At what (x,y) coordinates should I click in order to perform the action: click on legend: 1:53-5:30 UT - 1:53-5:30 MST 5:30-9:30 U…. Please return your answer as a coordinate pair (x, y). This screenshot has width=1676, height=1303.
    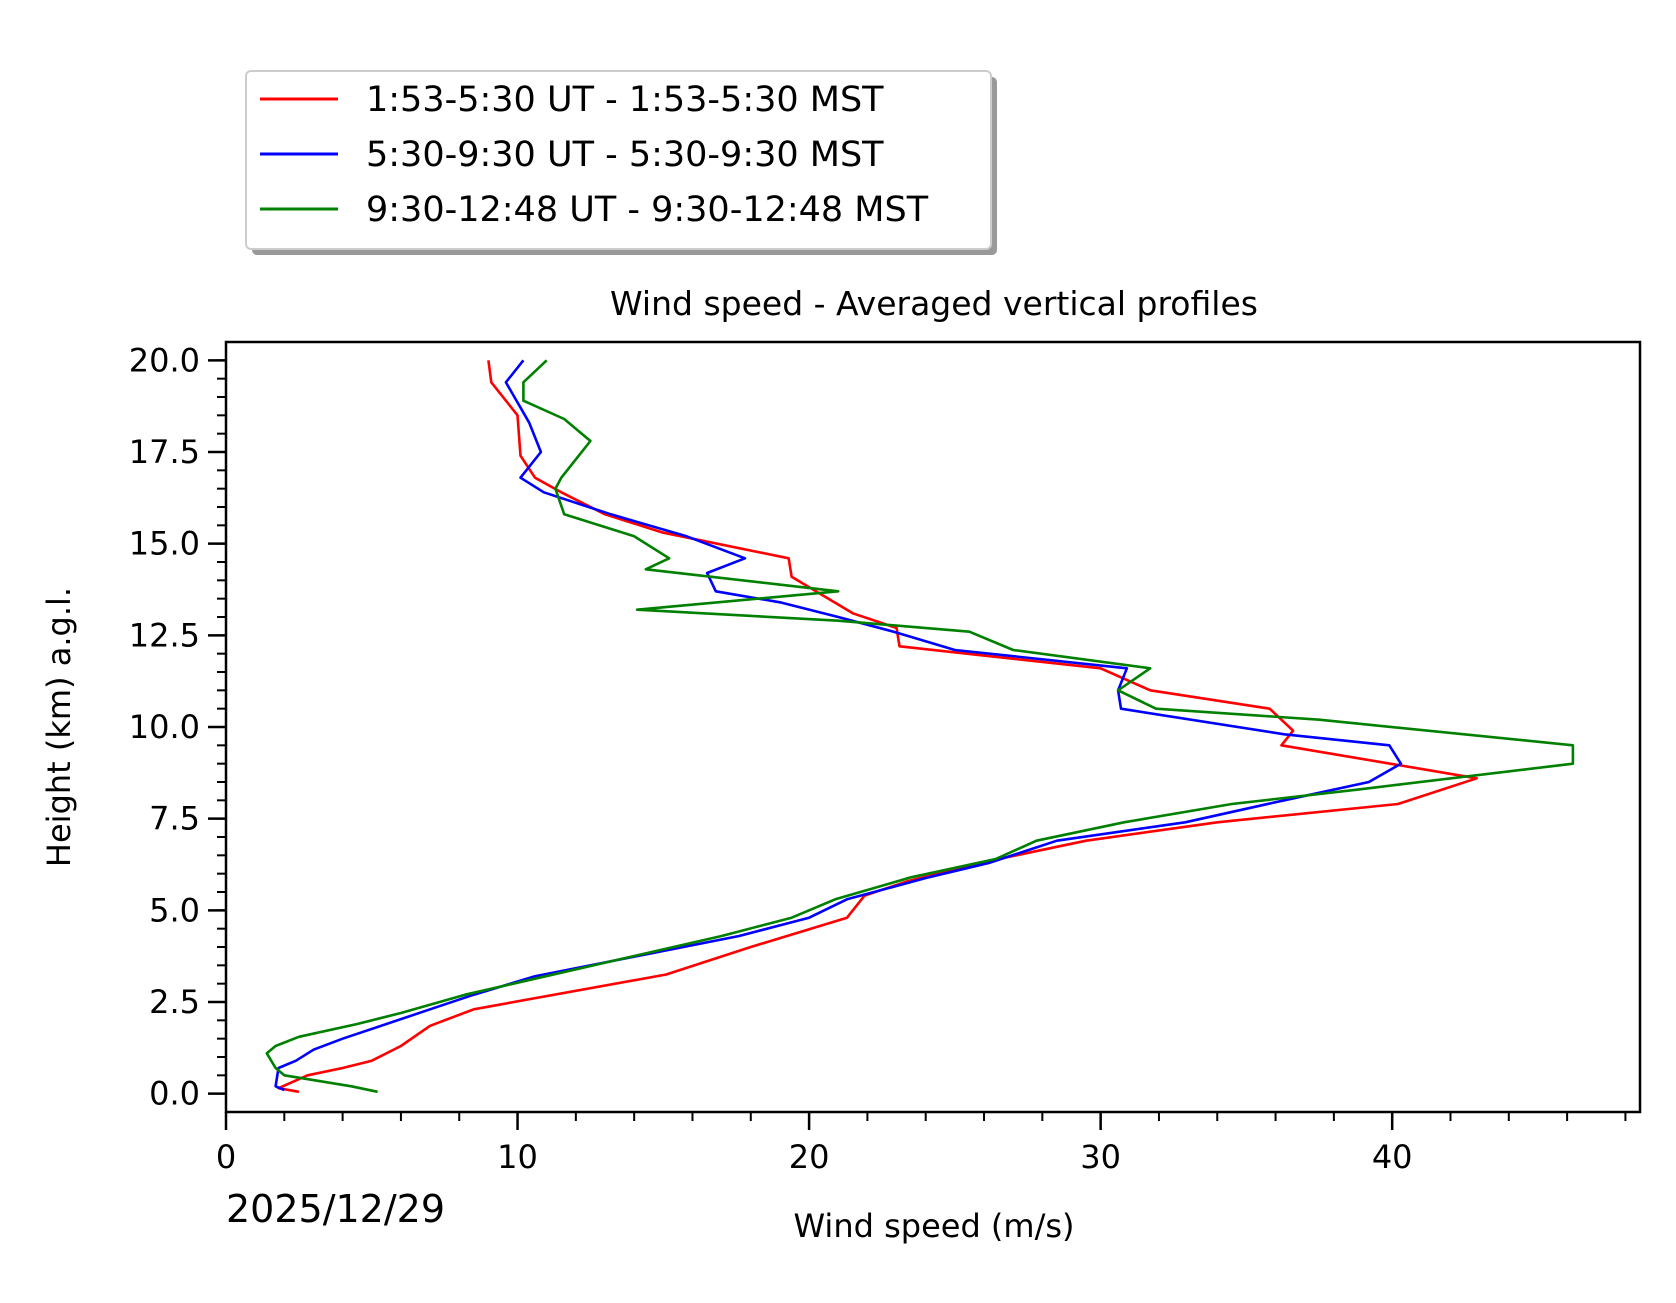
    Looking at the image, I should click on (621, 162).